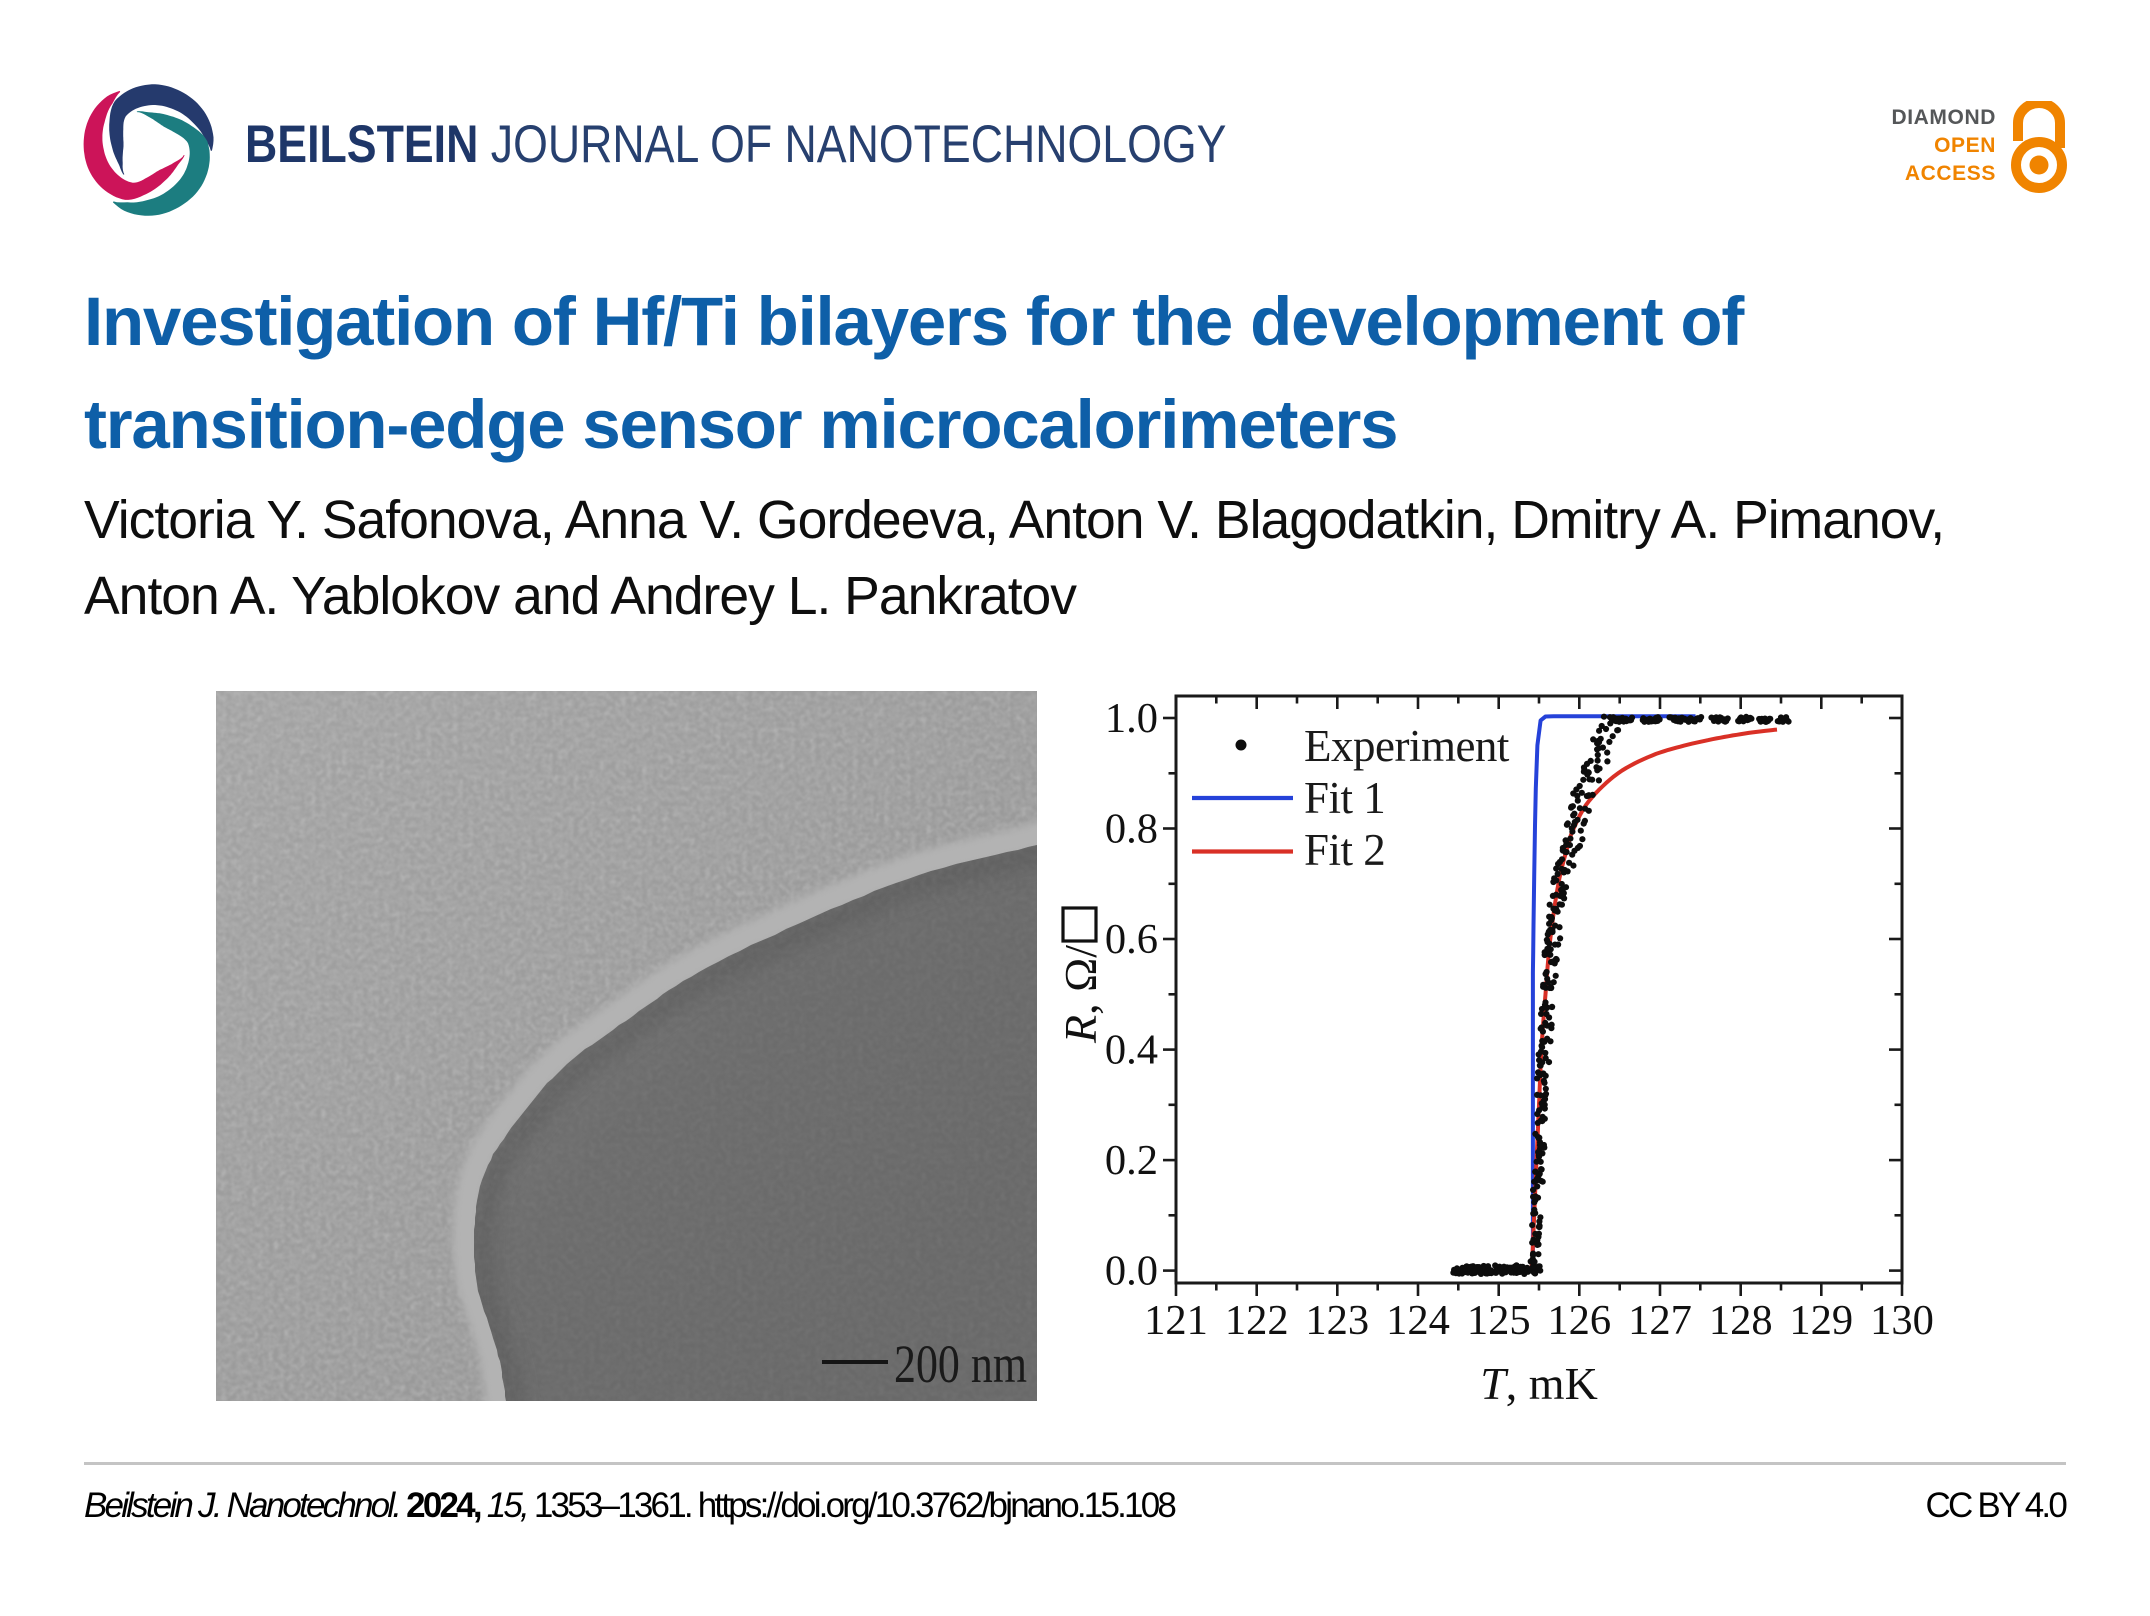 This screenshot has width=2150, height=1616. I want to click on svg-text: 0.4, so click(1131, 1050).